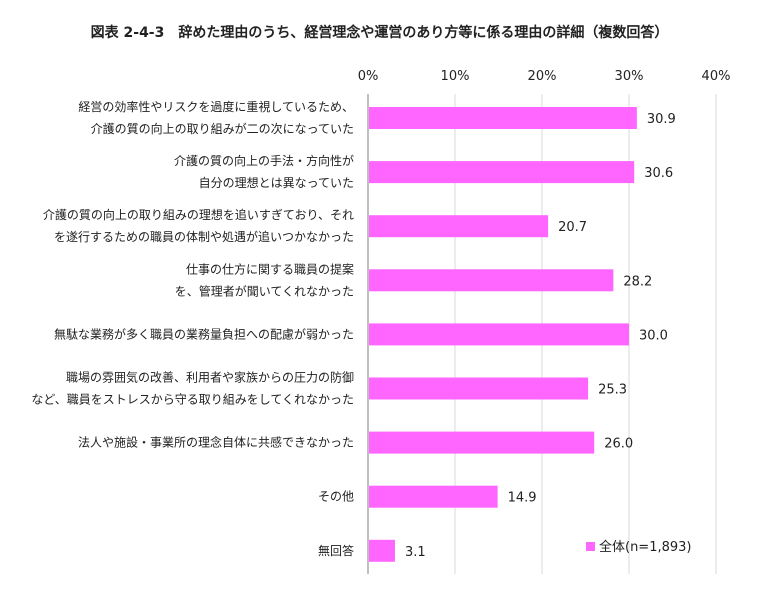 The width and height of the screenshot is (759, 598). I want to click on category-label-line: を、管理者が聞いてくれなかった, so click(264, 290).